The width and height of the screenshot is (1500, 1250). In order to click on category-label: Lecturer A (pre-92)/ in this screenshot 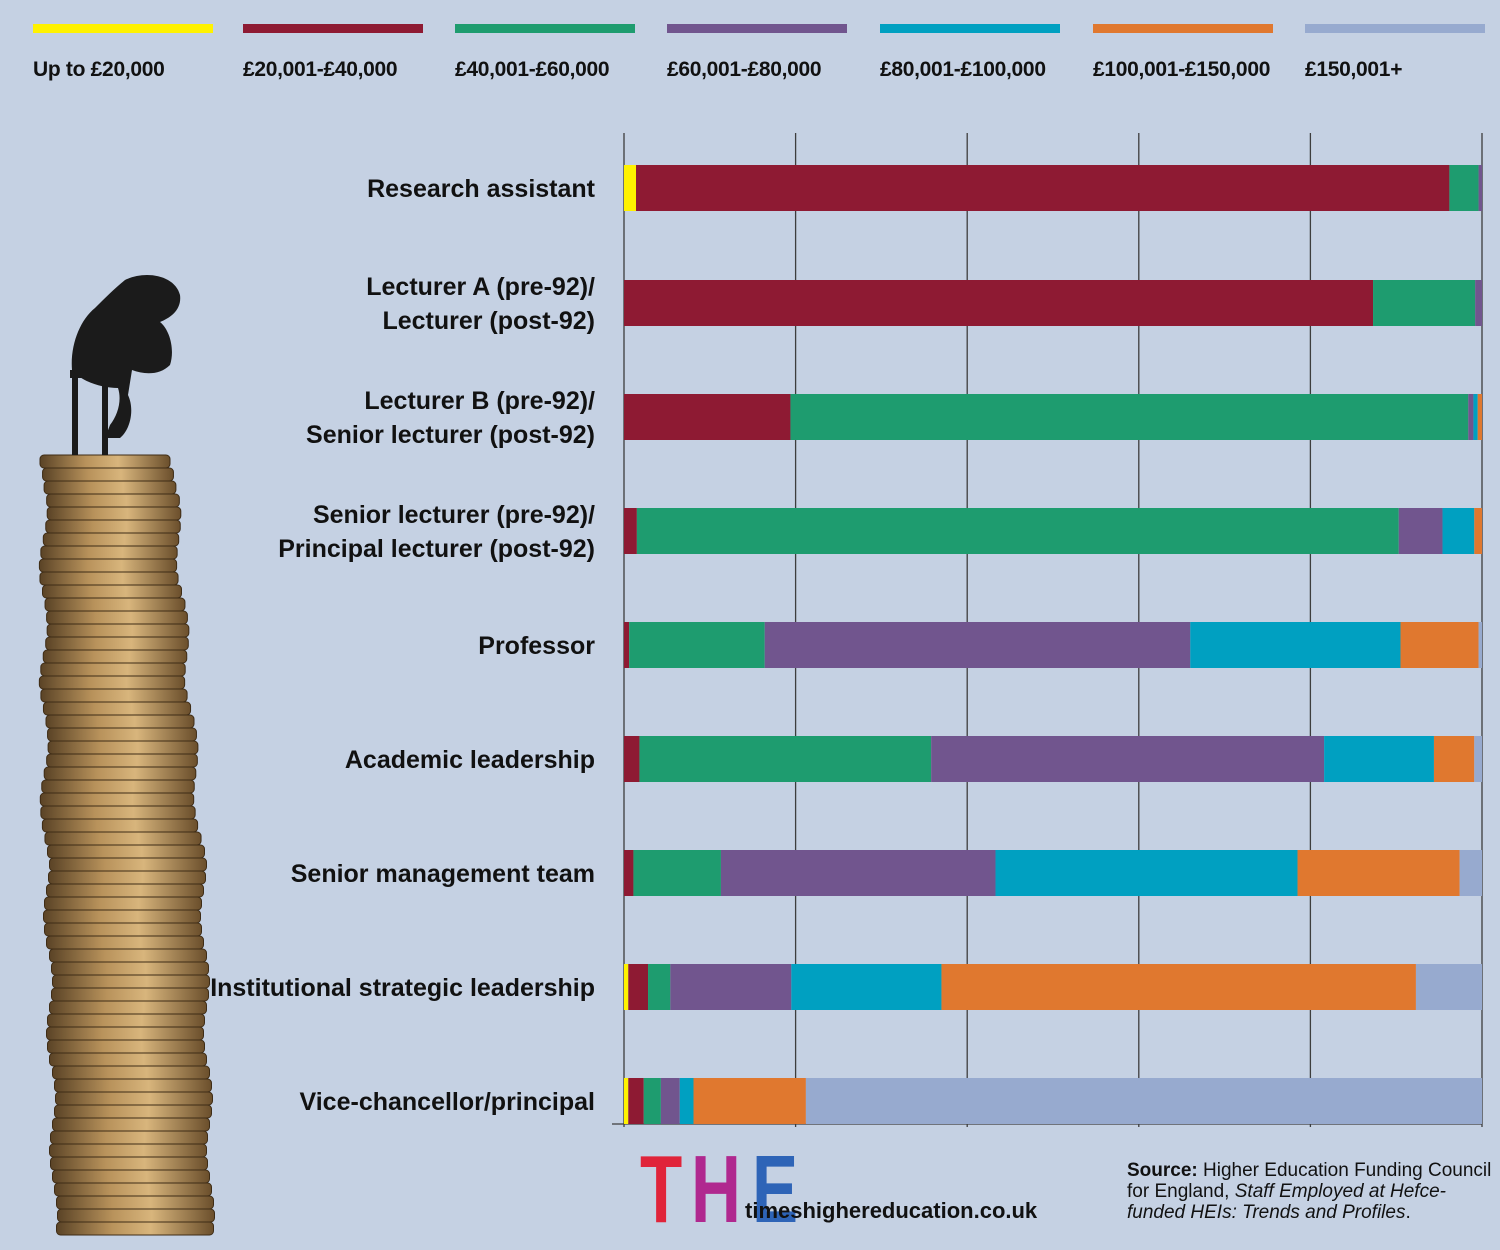, I will do `click(480, 287)`.